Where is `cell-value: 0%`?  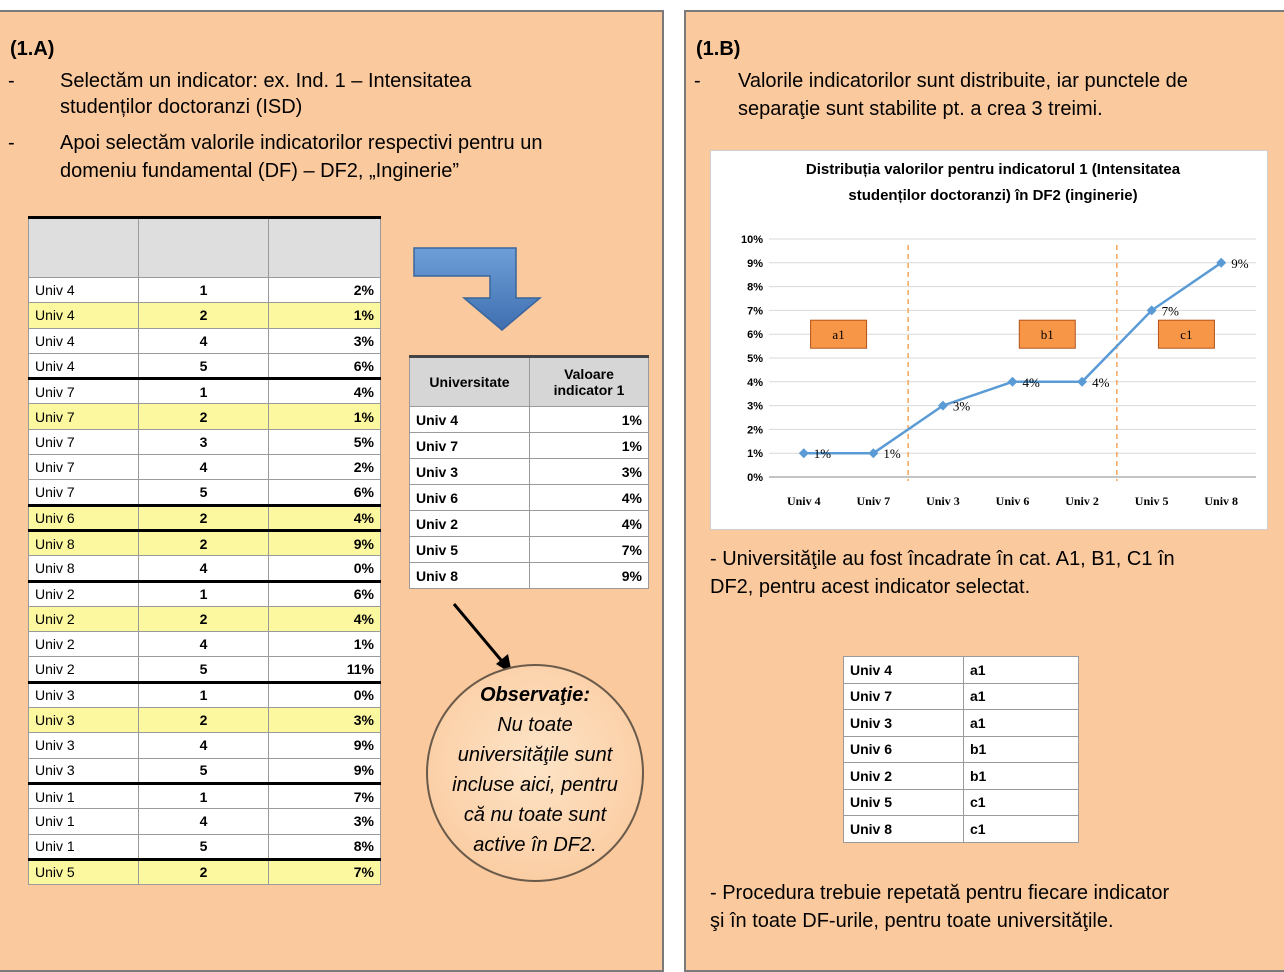
cell-value: 0% is located at coordinates (324, 694).